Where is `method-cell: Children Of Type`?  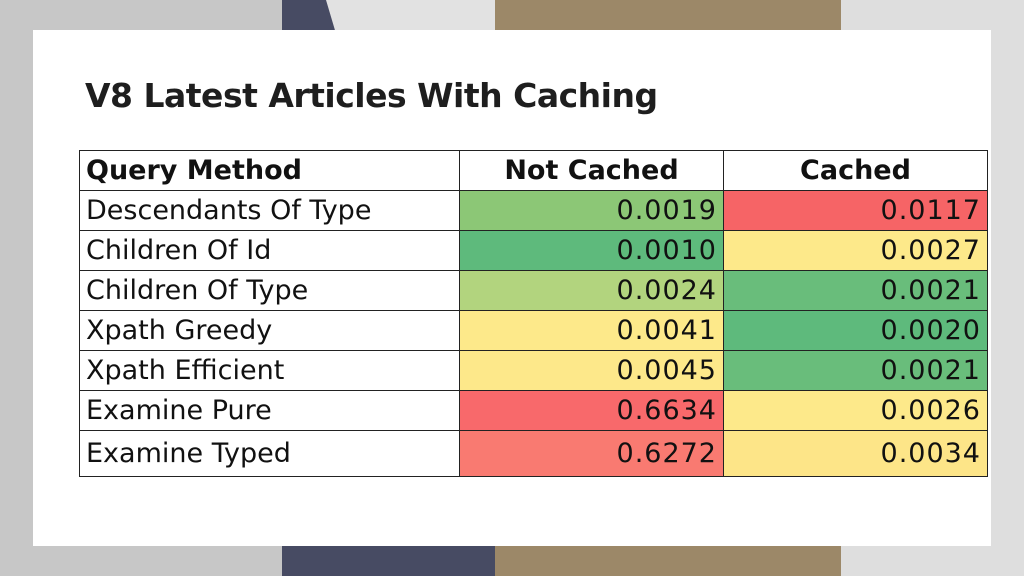
method-cell: Children Of Type is located at coordinates (269, 290).